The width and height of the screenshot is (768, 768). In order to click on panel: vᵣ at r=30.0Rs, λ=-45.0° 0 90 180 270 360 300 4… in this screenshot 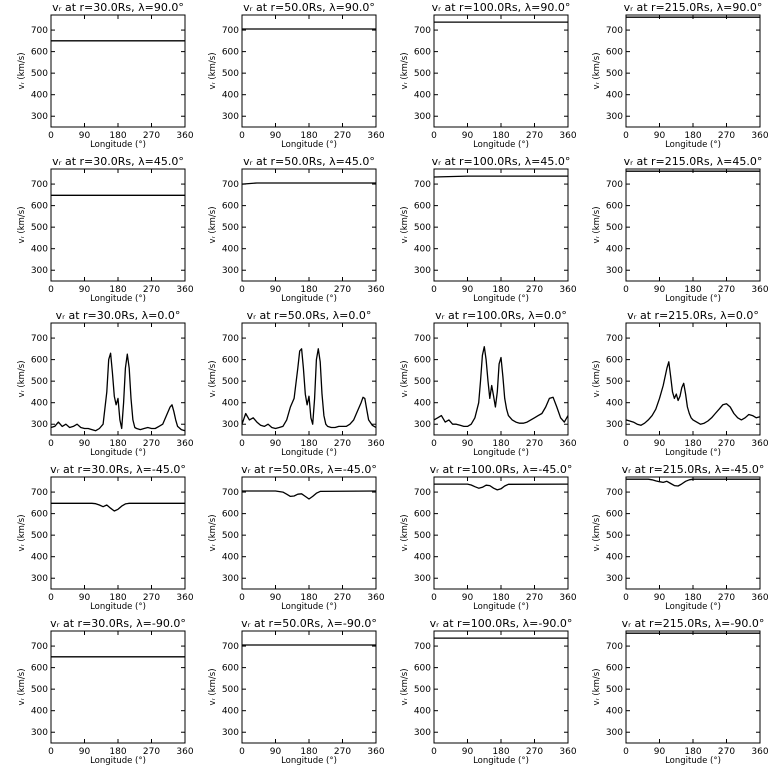, I will do `click(105, 537)`.